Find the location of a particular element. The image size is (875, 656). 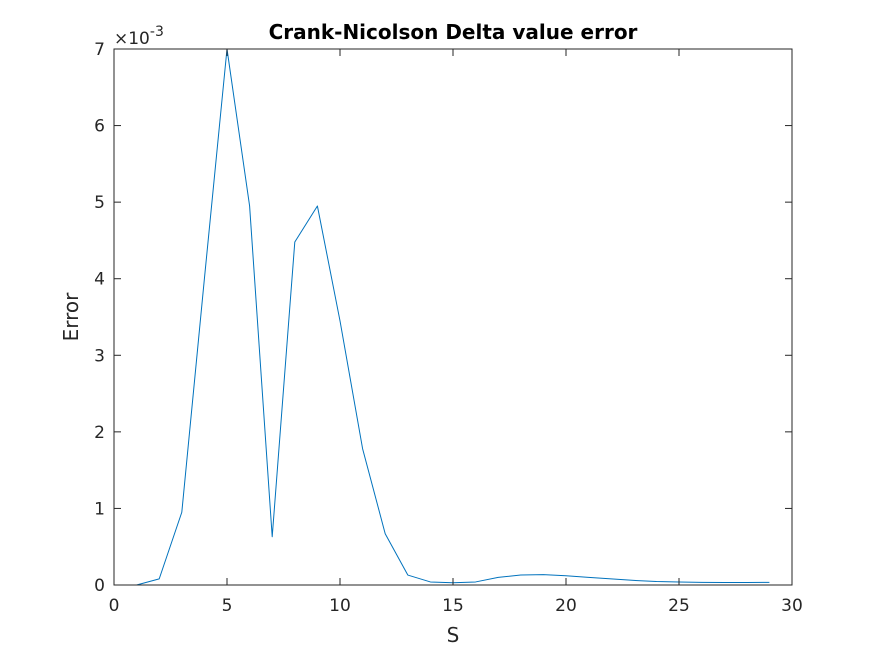

y-tick-label-3: 3 is located at coordinates (99, 356).